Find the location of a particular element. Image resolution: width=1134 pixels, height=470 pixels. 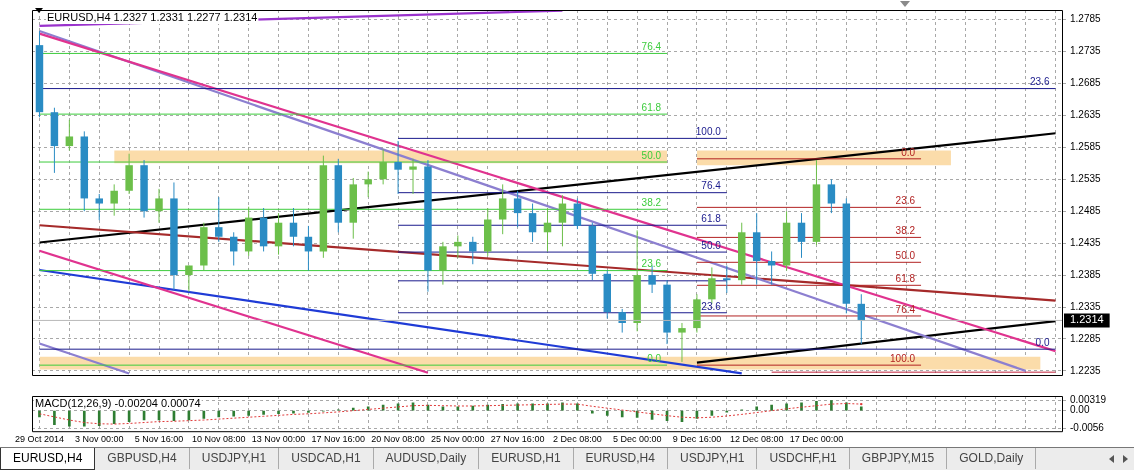

text: USDCHF,H1 is located at coordinates (803, 458).